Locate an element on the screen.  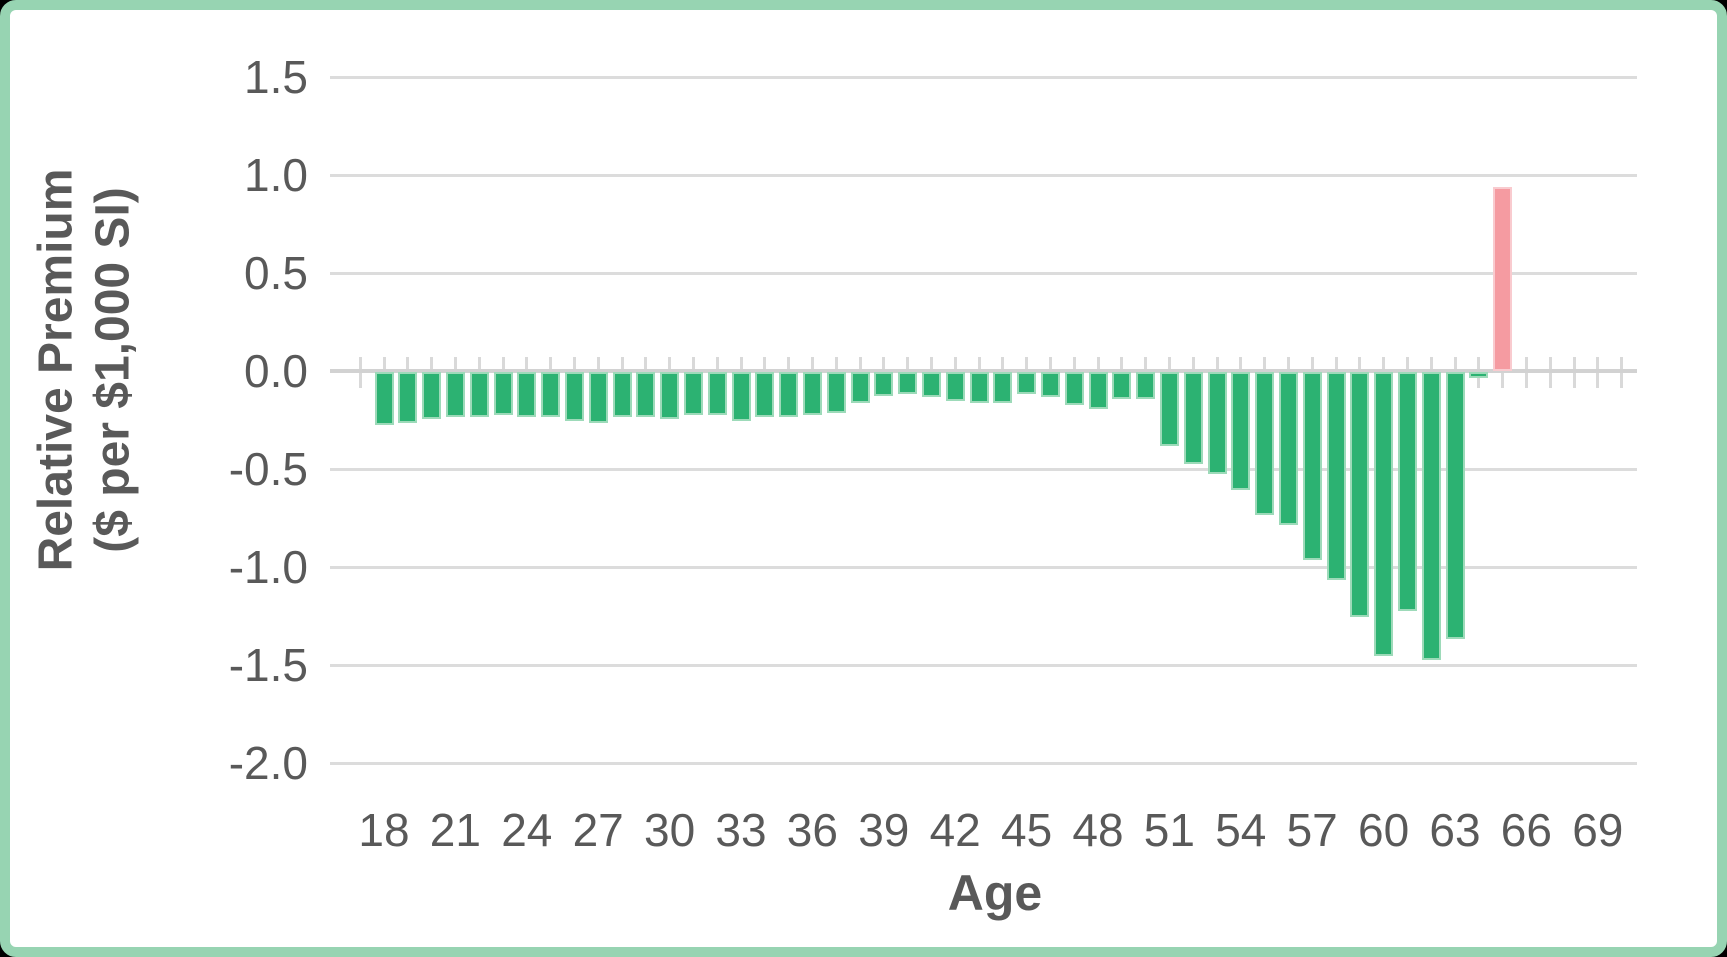
y-tick-label-0.0: 0.0 is located at coordinates (276, 371).